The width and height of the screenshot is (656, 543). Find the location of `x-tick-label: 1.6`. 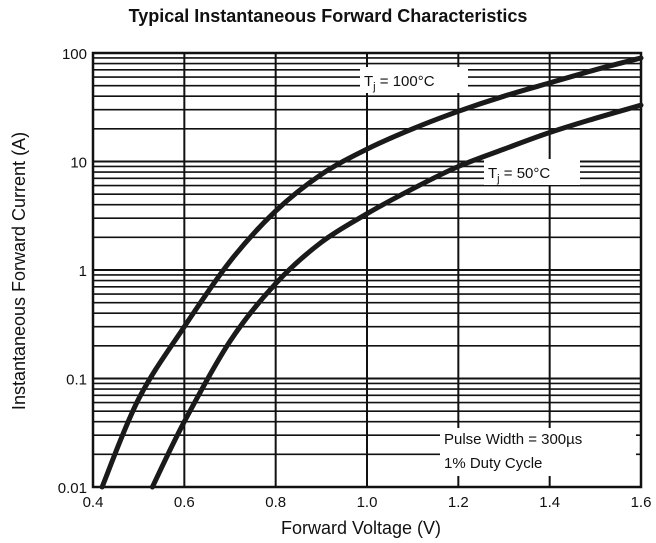

x-tick-label: 1.6 is located at coordinates (641, 502).